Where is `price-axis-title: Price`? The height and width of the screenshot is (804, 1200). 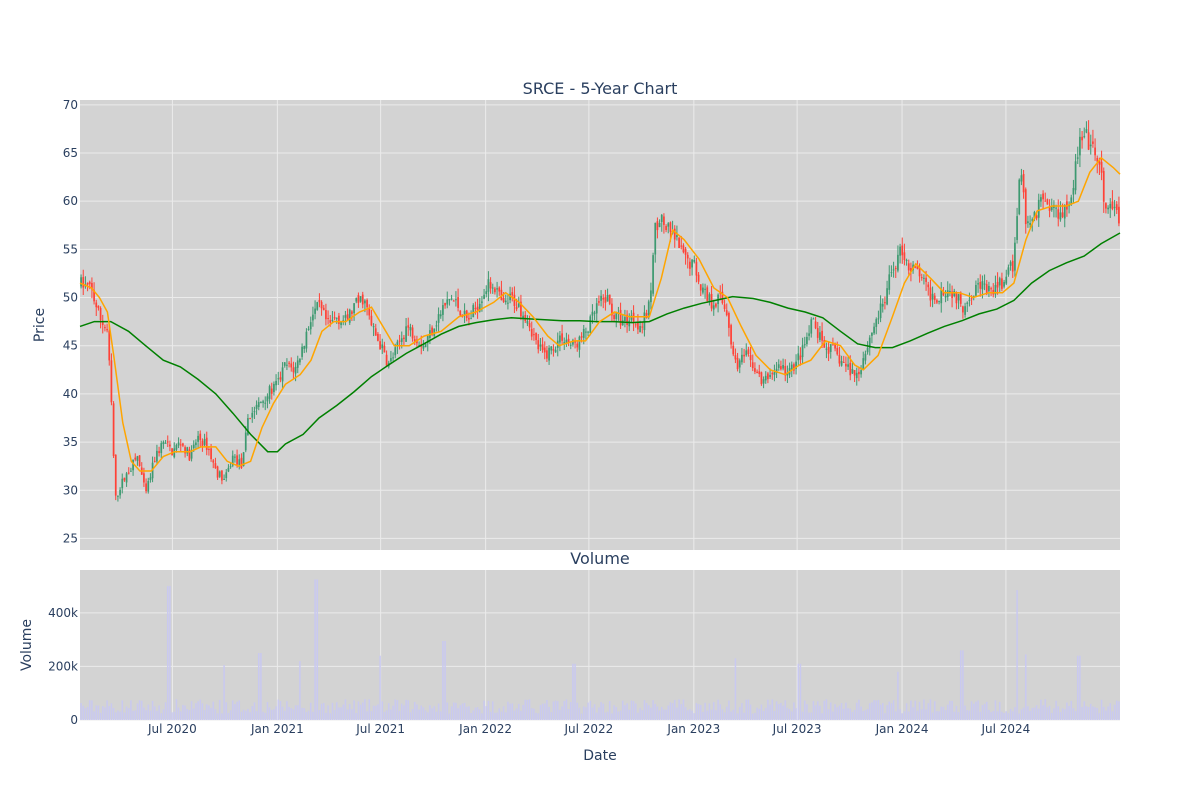
price-axis-title: Price is located at coordinates (40, 325).